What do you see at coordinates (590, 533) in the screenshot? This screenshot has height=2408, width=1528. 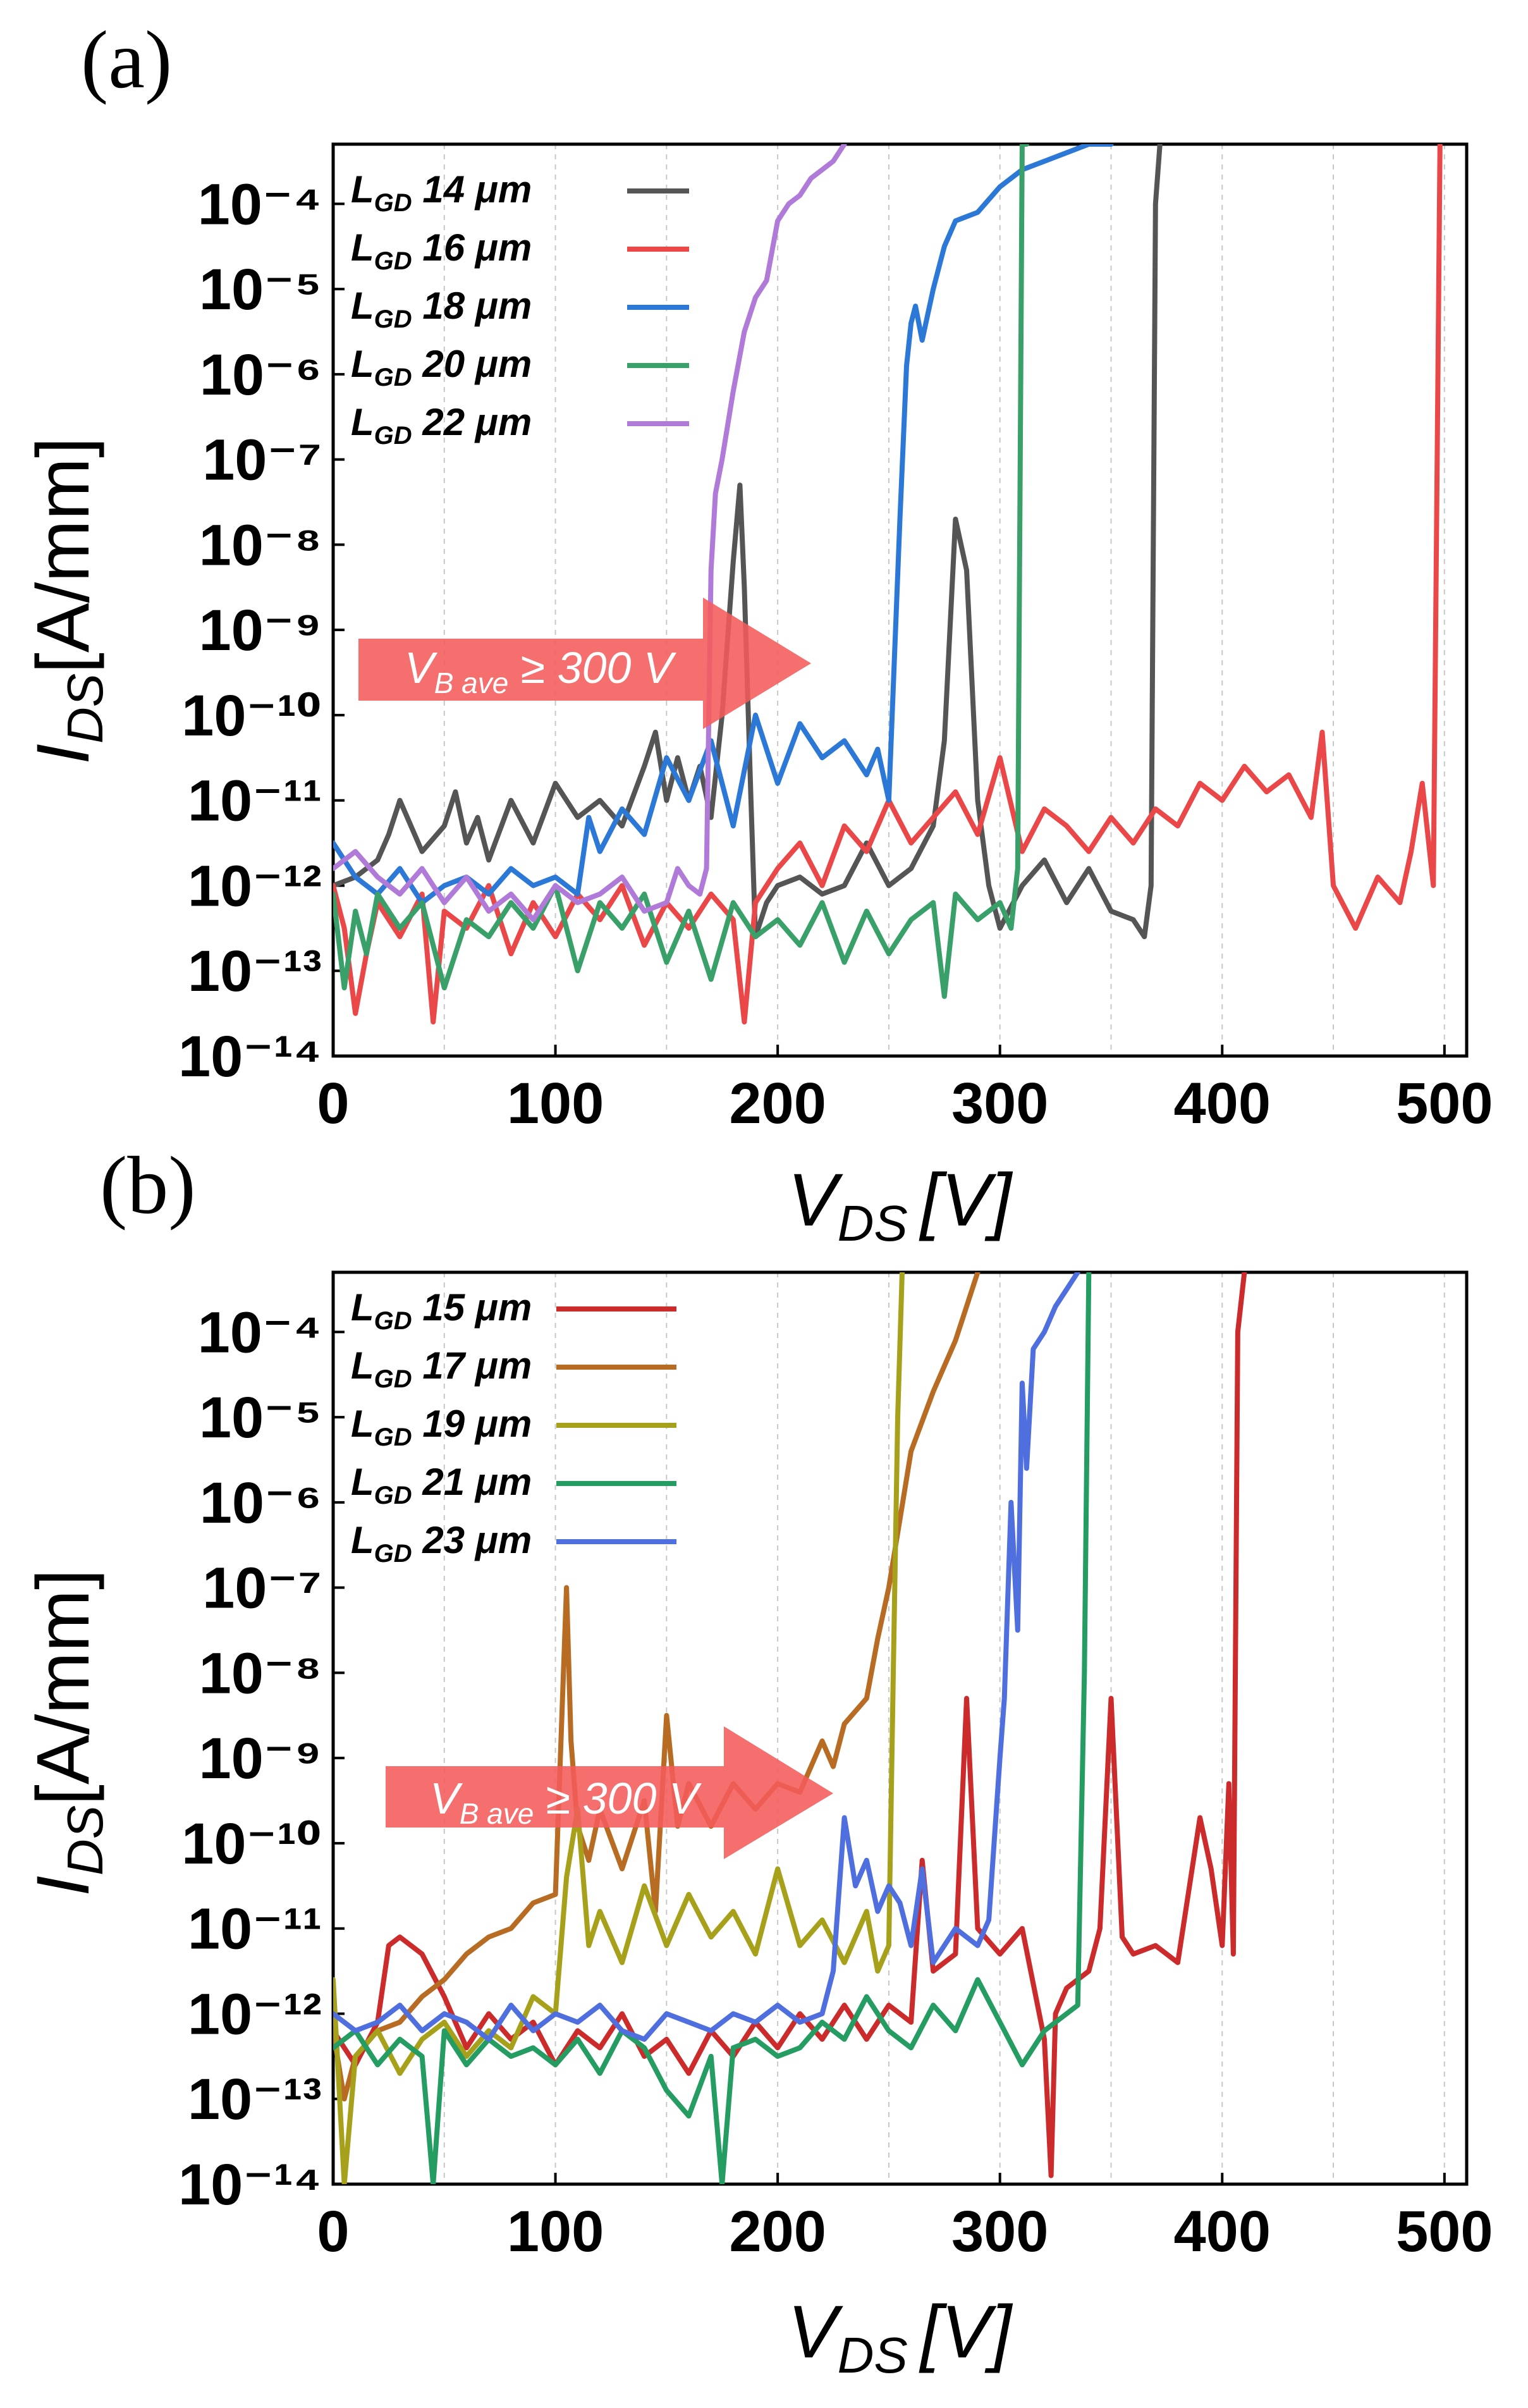 I see `series-line-22-μm` at bounding box center [590, 533].